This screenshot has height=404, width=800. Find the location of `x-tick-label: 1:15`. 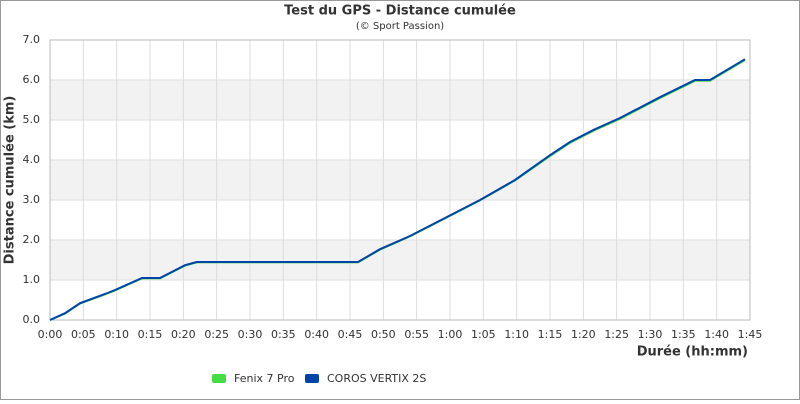

x-tick-label: 1:15 is located at coordinates (550, 334).